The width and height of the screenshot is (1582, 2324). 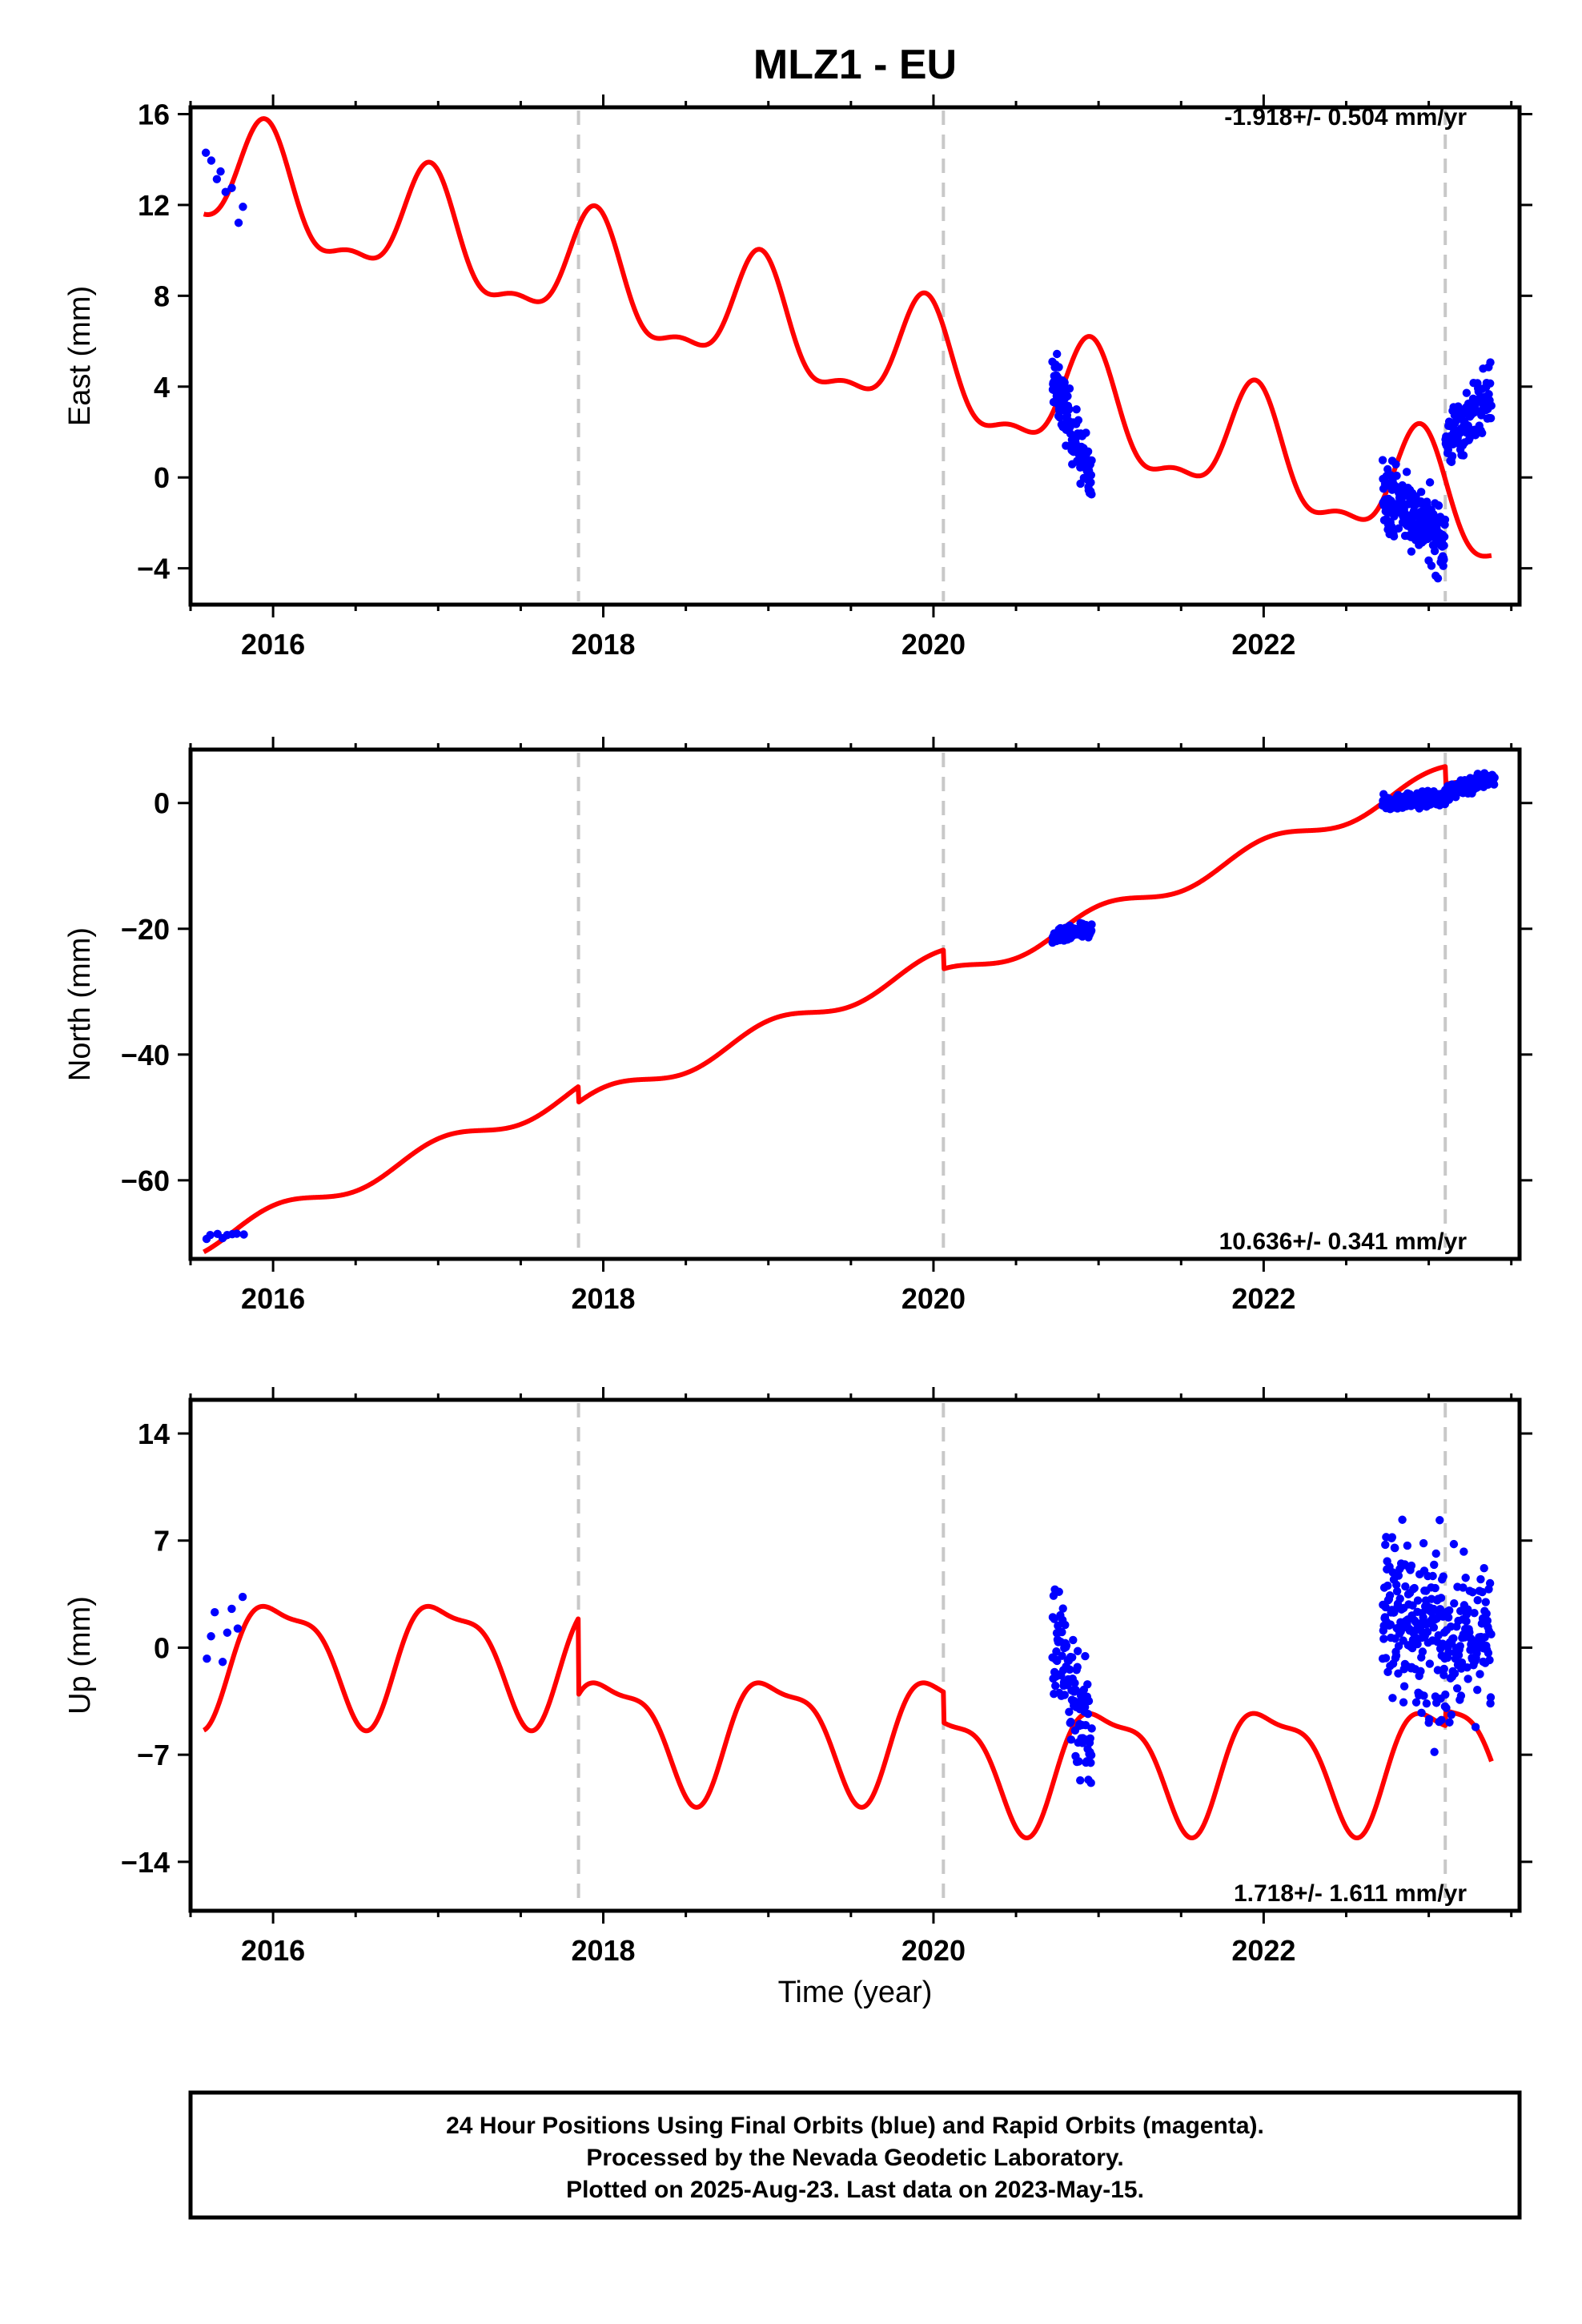 What do you see at coordinates (162, 1647) in the screenshot?
I see `up-y-tick-label: 0` at bounding box center [162, 1647].